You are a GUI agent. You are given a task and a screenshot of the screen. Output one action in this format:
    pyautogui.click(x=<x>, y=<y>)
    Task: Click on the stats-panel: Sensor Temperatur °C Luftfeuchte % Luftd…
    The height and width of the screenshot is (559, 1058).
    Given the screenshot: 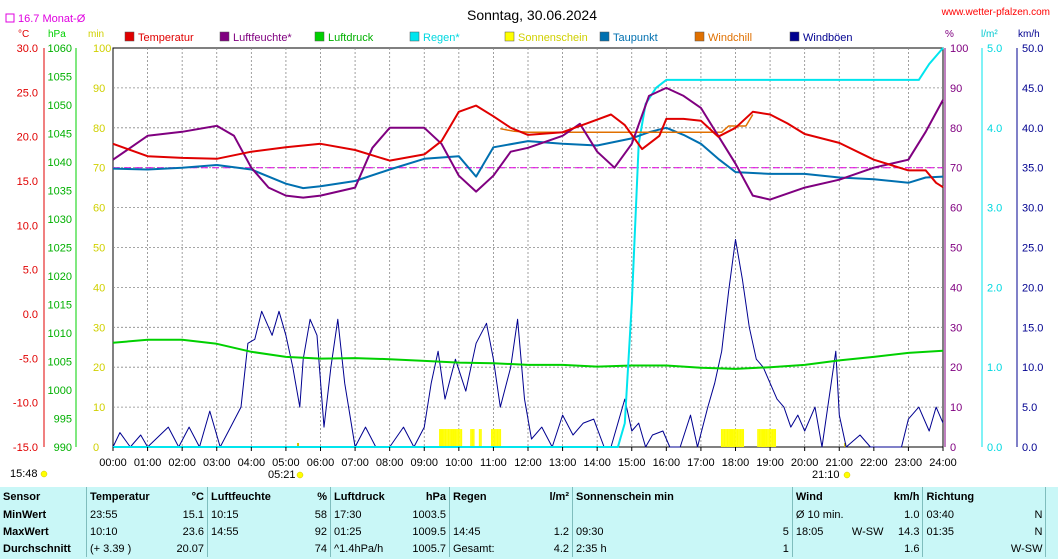 What is the action you would take?
    pyautogui.click(x=529, y=523)
    